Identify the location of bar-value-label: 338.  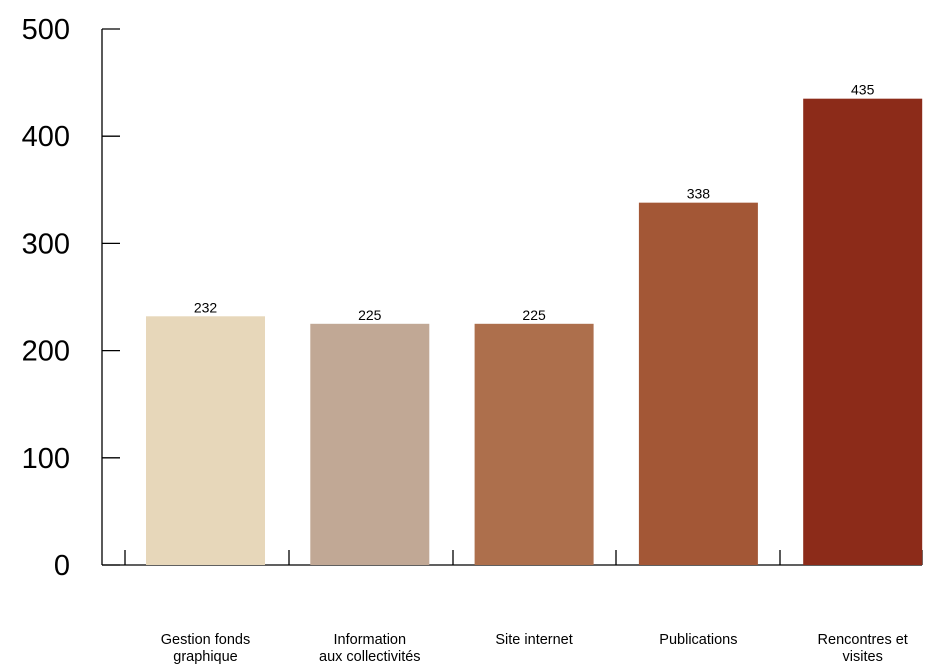
(699, 194).